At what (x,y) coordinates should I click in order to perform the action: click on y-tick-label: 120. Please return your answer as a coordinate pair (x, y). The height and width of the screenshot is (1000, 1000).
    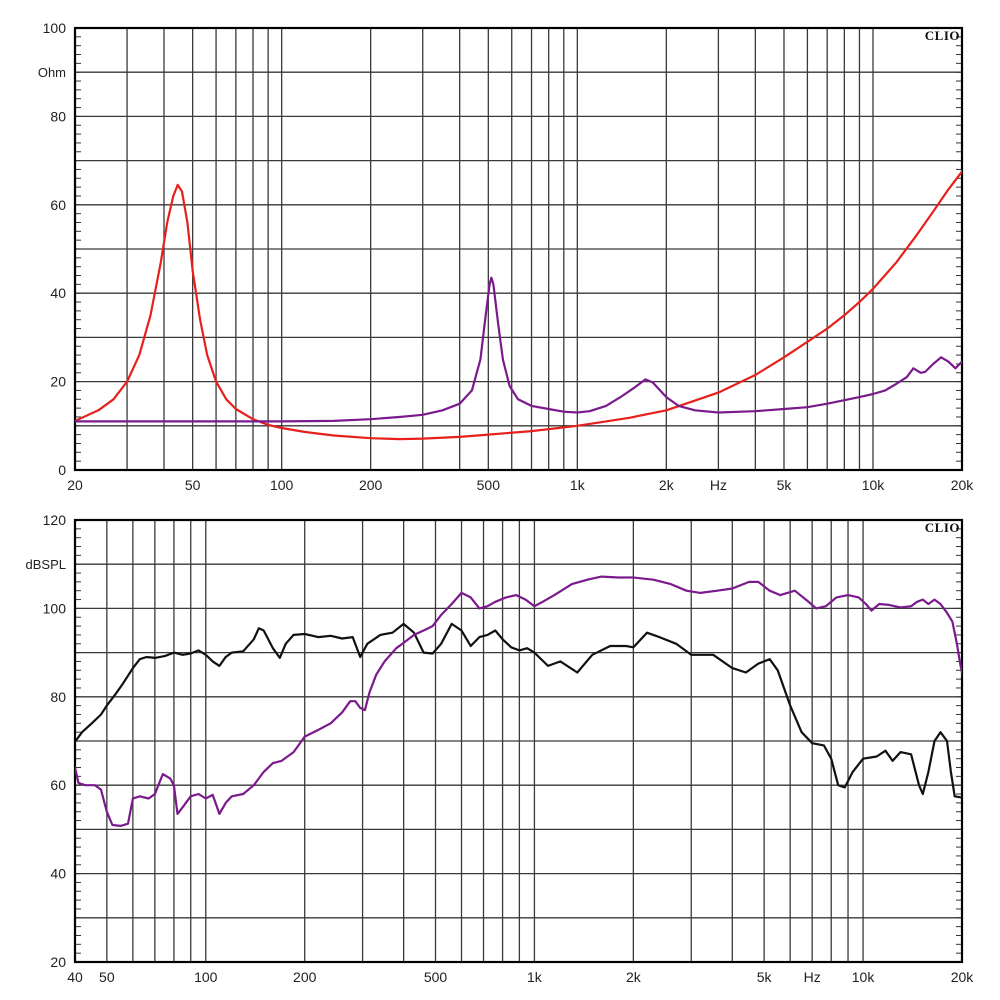
    Looking at the image, I should click on (55, 520).